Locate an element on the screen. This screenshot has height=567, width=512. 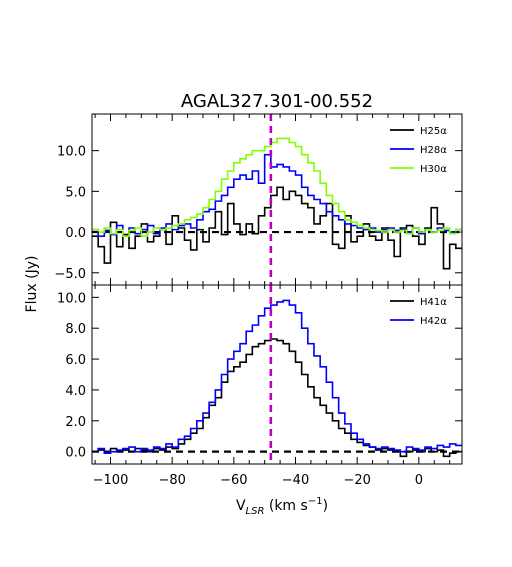
series-line-H25α is located at coordinates (277, 228).